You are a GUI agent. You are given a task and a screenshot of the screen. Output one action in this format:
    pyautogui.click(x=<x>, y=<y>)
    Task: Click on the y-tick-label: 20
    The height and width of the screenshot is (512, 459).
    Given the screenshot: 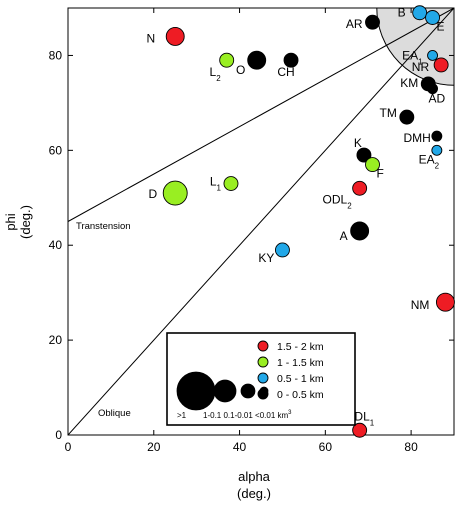 What is the action you would take?
    pyautogui.click(x=56, y=340)
    